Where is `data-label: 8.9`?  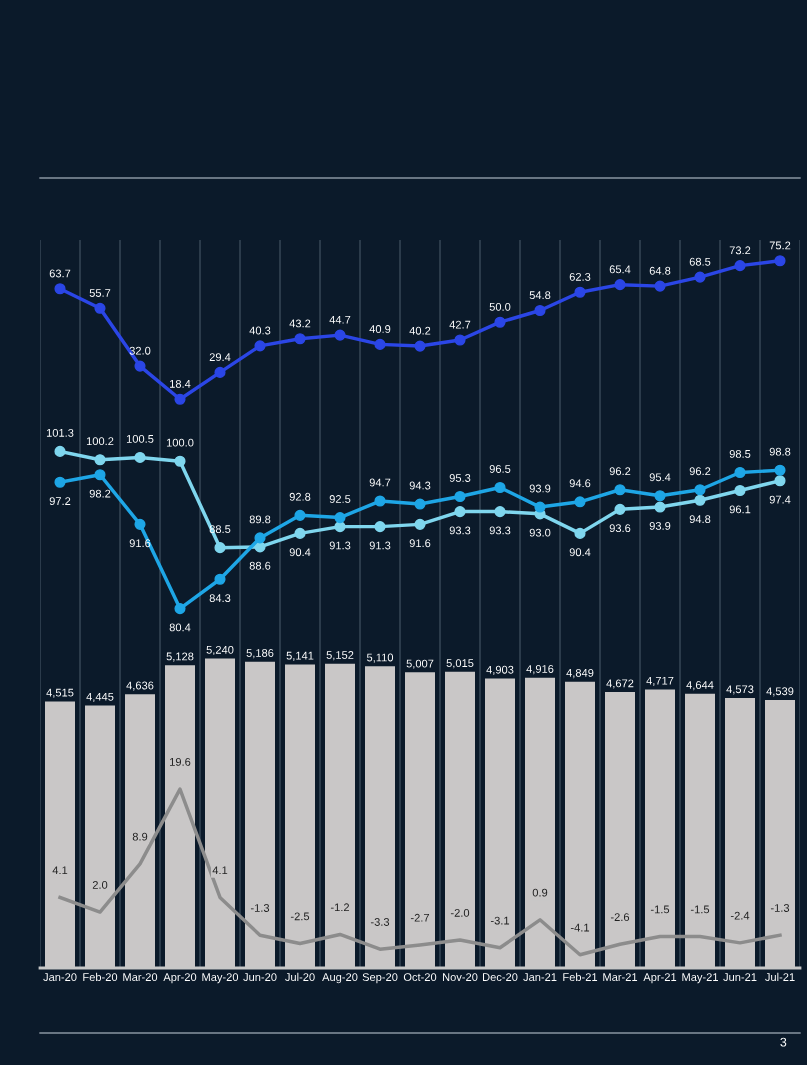 data-label: 8.9 is located at coordinates (140, 836).